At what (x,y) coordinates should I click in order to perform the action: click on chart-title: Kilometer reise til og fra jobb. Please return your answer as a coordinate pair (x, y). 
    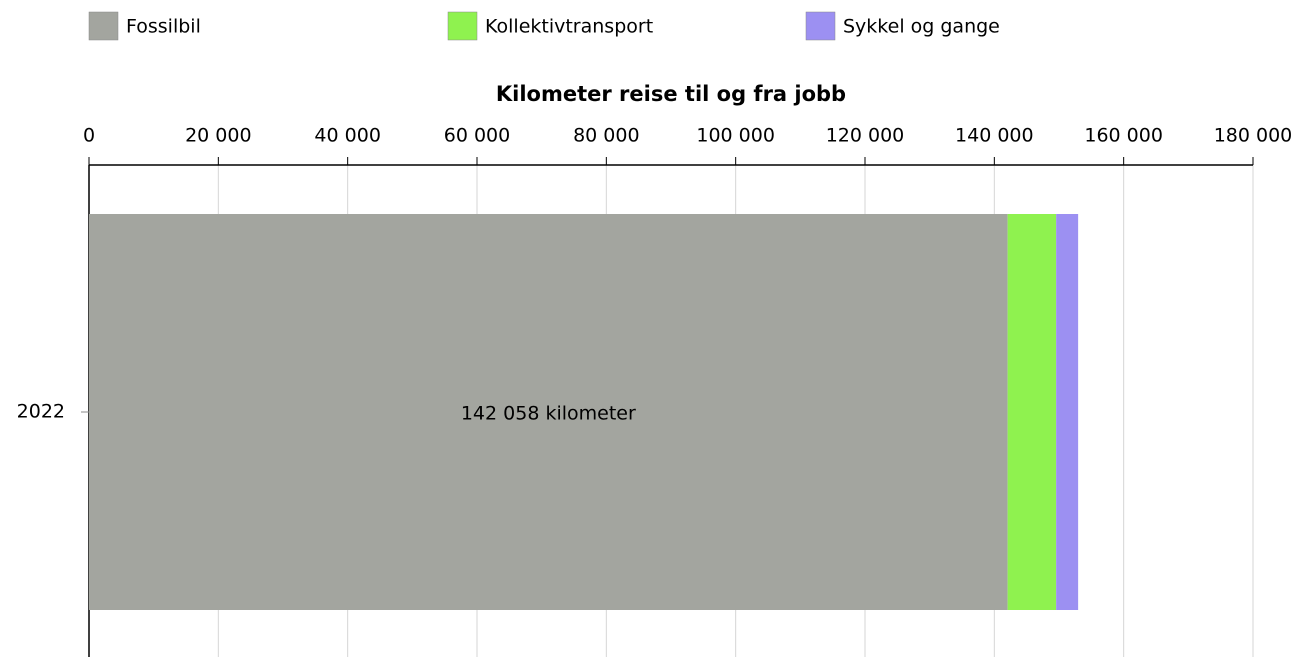
    Looking at the image, I should click on (671, 94).